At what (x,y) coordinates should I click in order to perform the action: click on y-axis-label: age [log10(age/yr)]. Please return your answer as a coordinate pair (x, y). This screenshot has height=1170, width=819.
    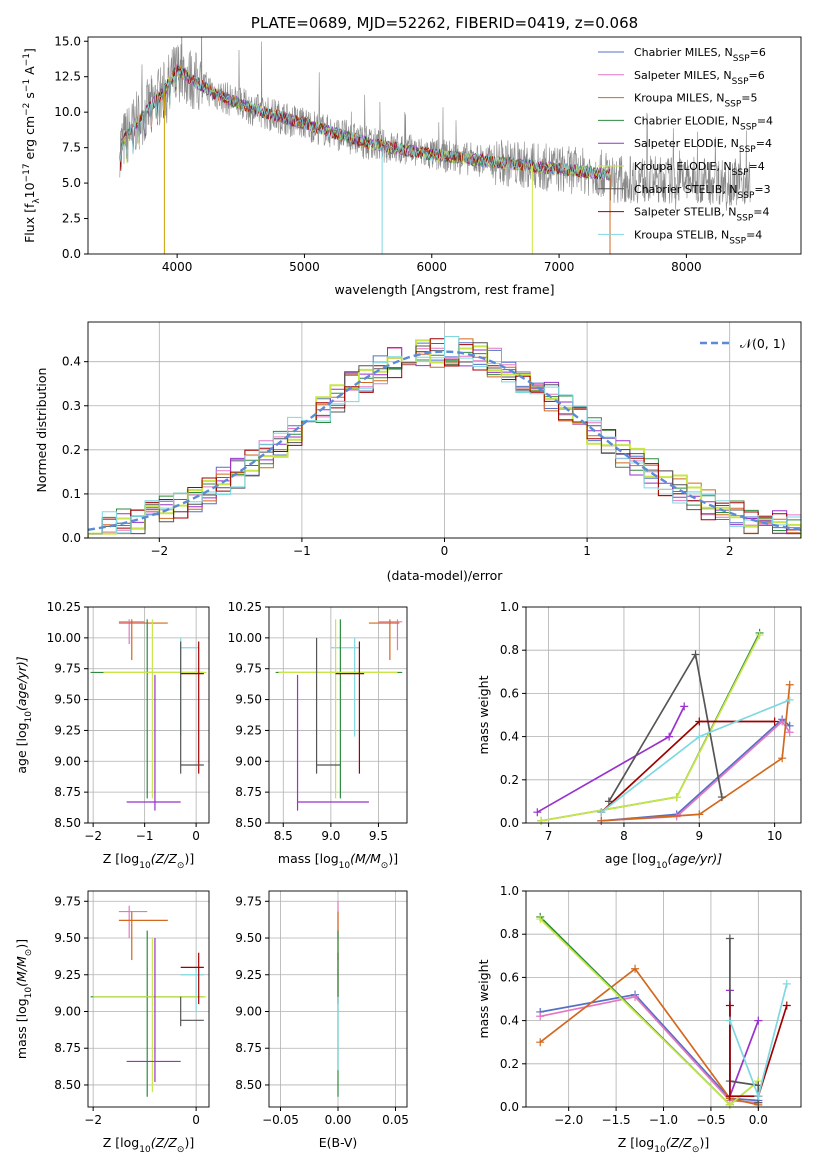
    Looking at the image, I should click on (24, 714).